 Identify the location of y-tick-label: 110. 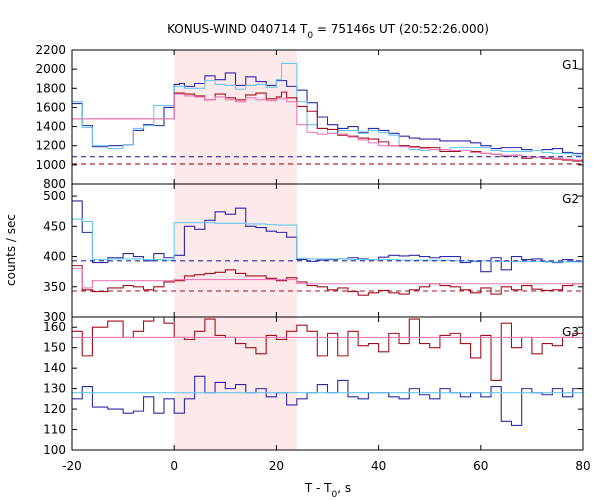
(54, 430).